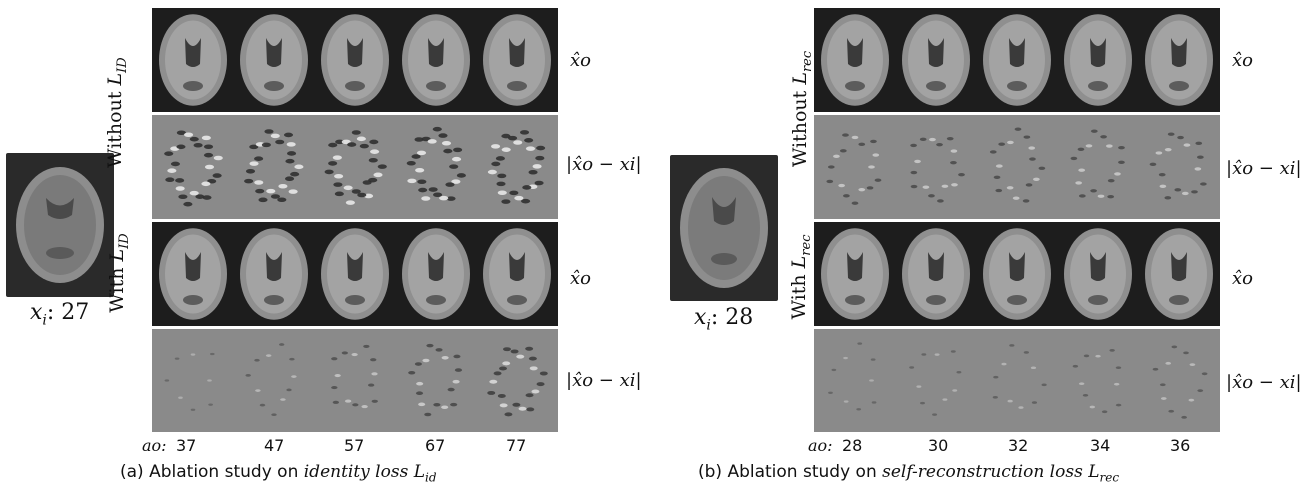 The image size is (1304, 486). I want to click on group-label-without-a: Without LID, so click(117, 112).